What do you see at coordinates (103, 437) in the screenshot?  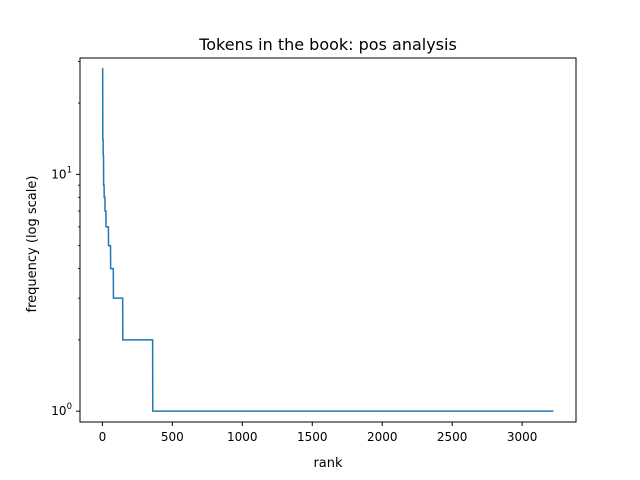 I see `x-tick-label: 0` at bounding box center [103, 437].